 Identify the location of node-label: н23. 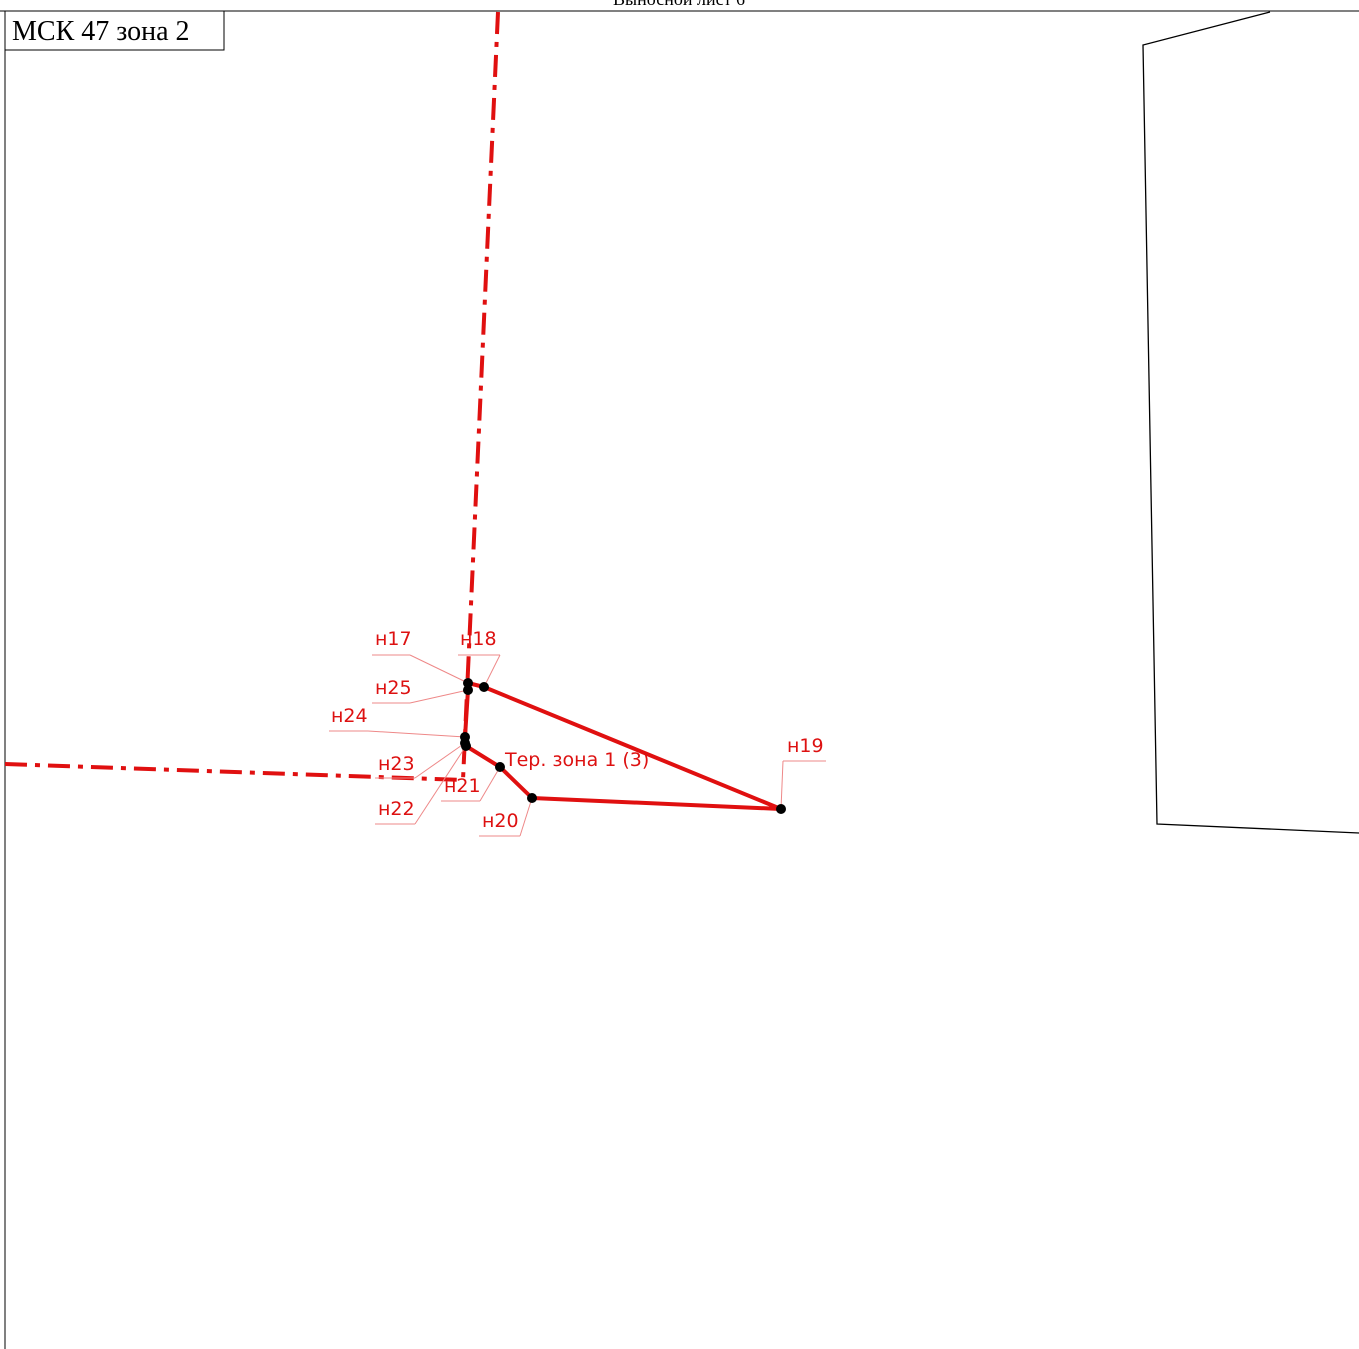
(396, 764).